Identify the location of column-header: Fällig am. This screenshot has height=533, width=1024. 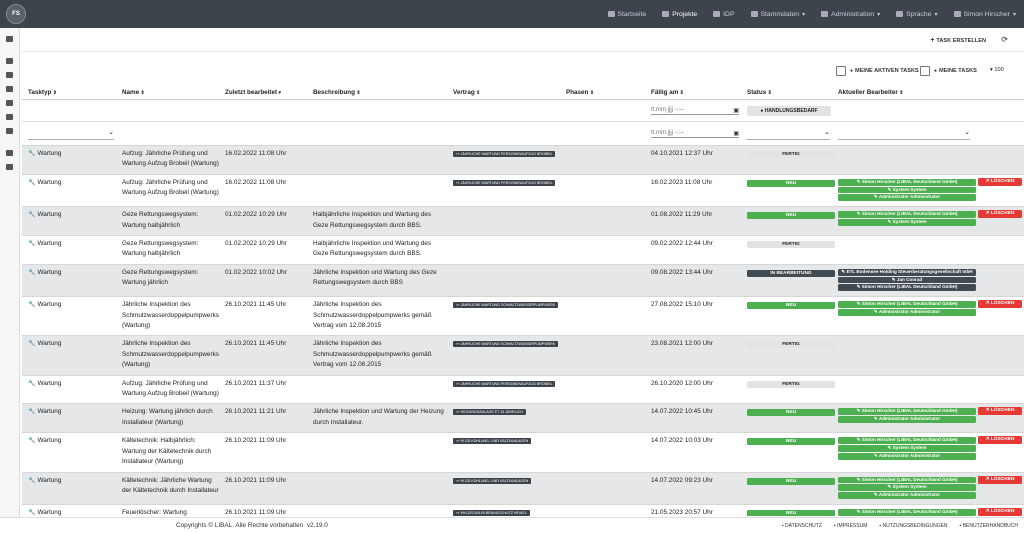
(699, 92).